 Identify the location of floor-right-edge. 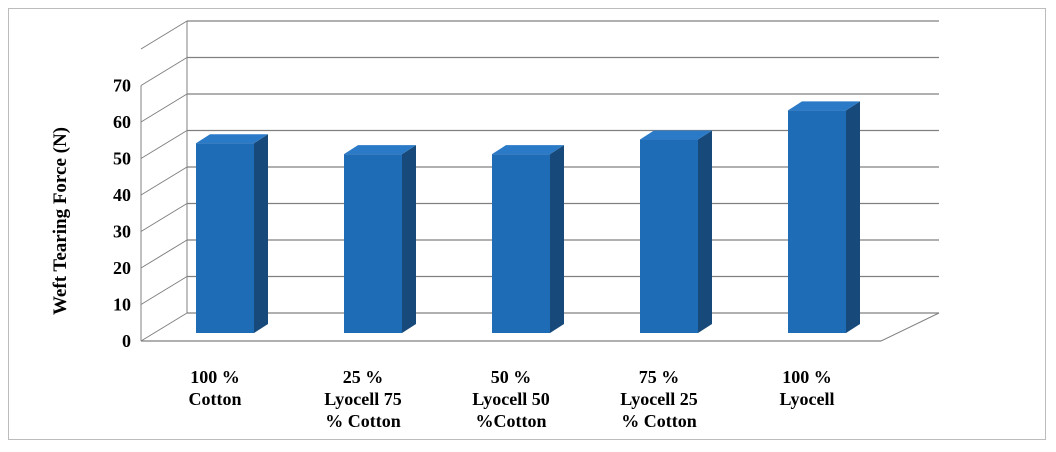
(910, 327).